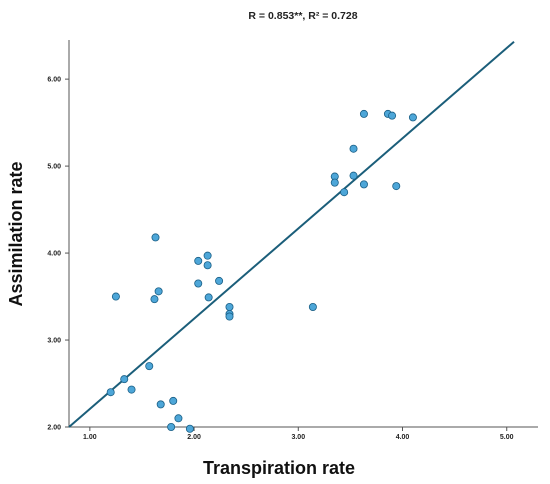  I want to click on x-tick-label: 4.00, so click(403, 437).